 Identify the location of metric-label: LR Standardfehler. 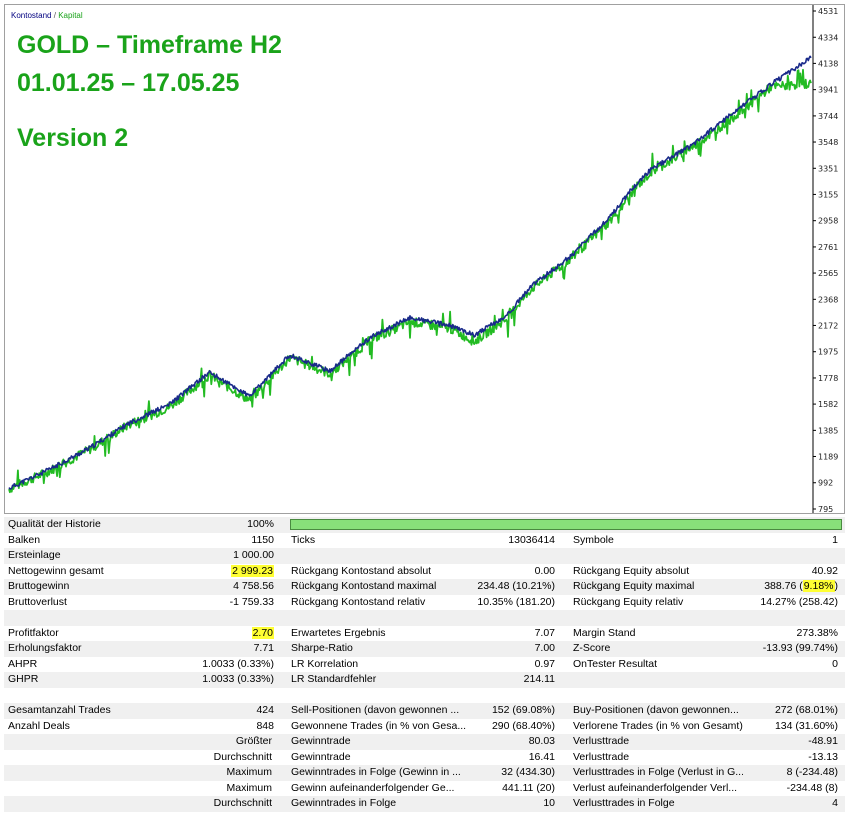
(334, 679).